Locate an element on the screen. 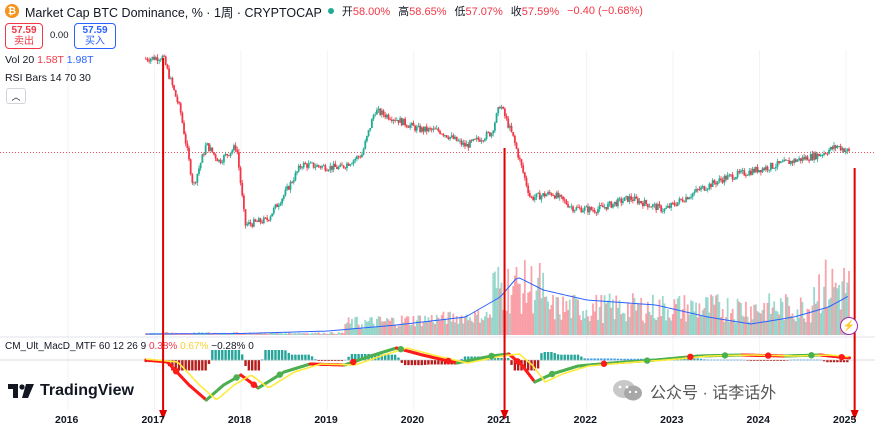 The image size is (875, 428). ohlc-low: 低57.07% is located at coordinates (478, 12).